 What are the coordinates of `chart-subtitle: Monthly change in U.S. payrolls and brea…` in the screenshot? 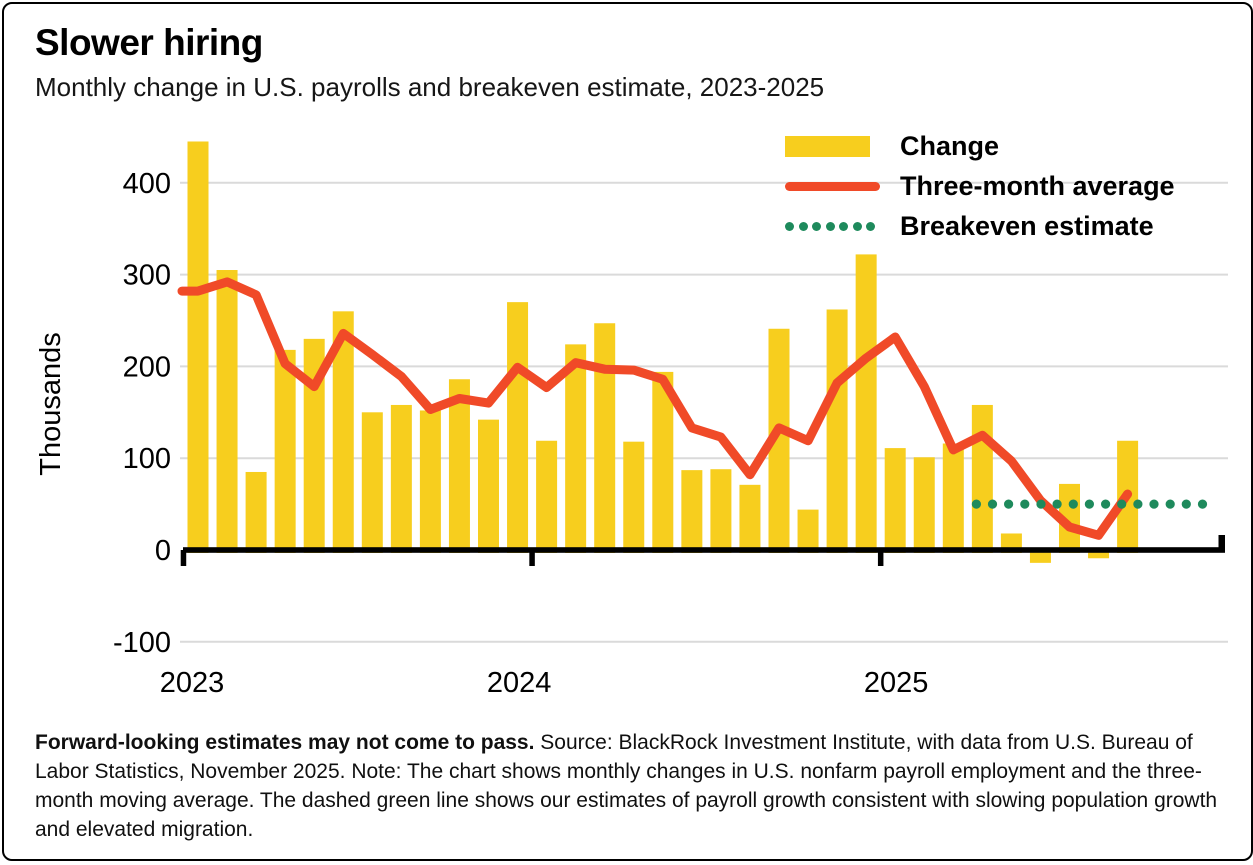 It's located at (430, 87).